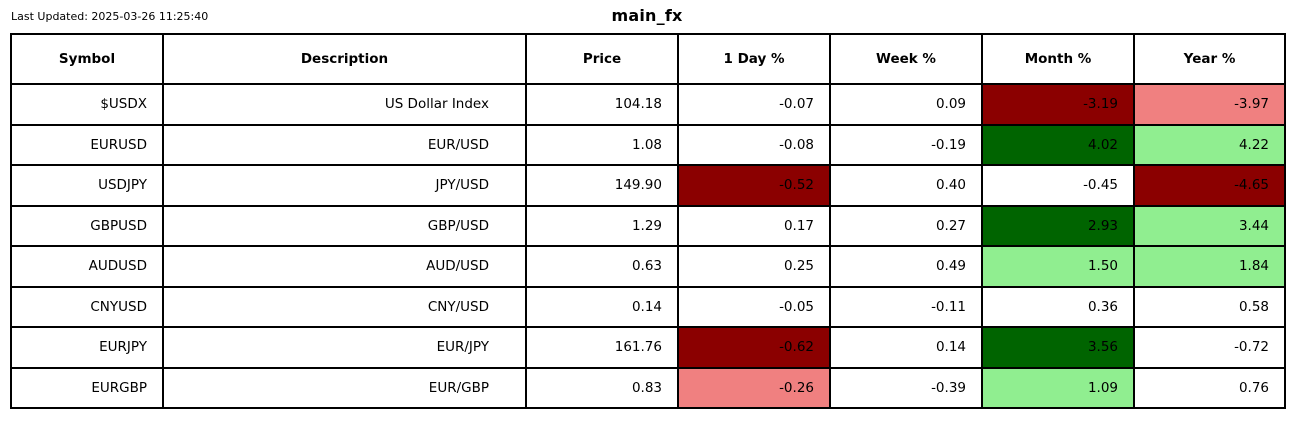 The width and height of the screenshot is (1292, 437). I want to click on table-cell: 0.83, so click(602, 387).